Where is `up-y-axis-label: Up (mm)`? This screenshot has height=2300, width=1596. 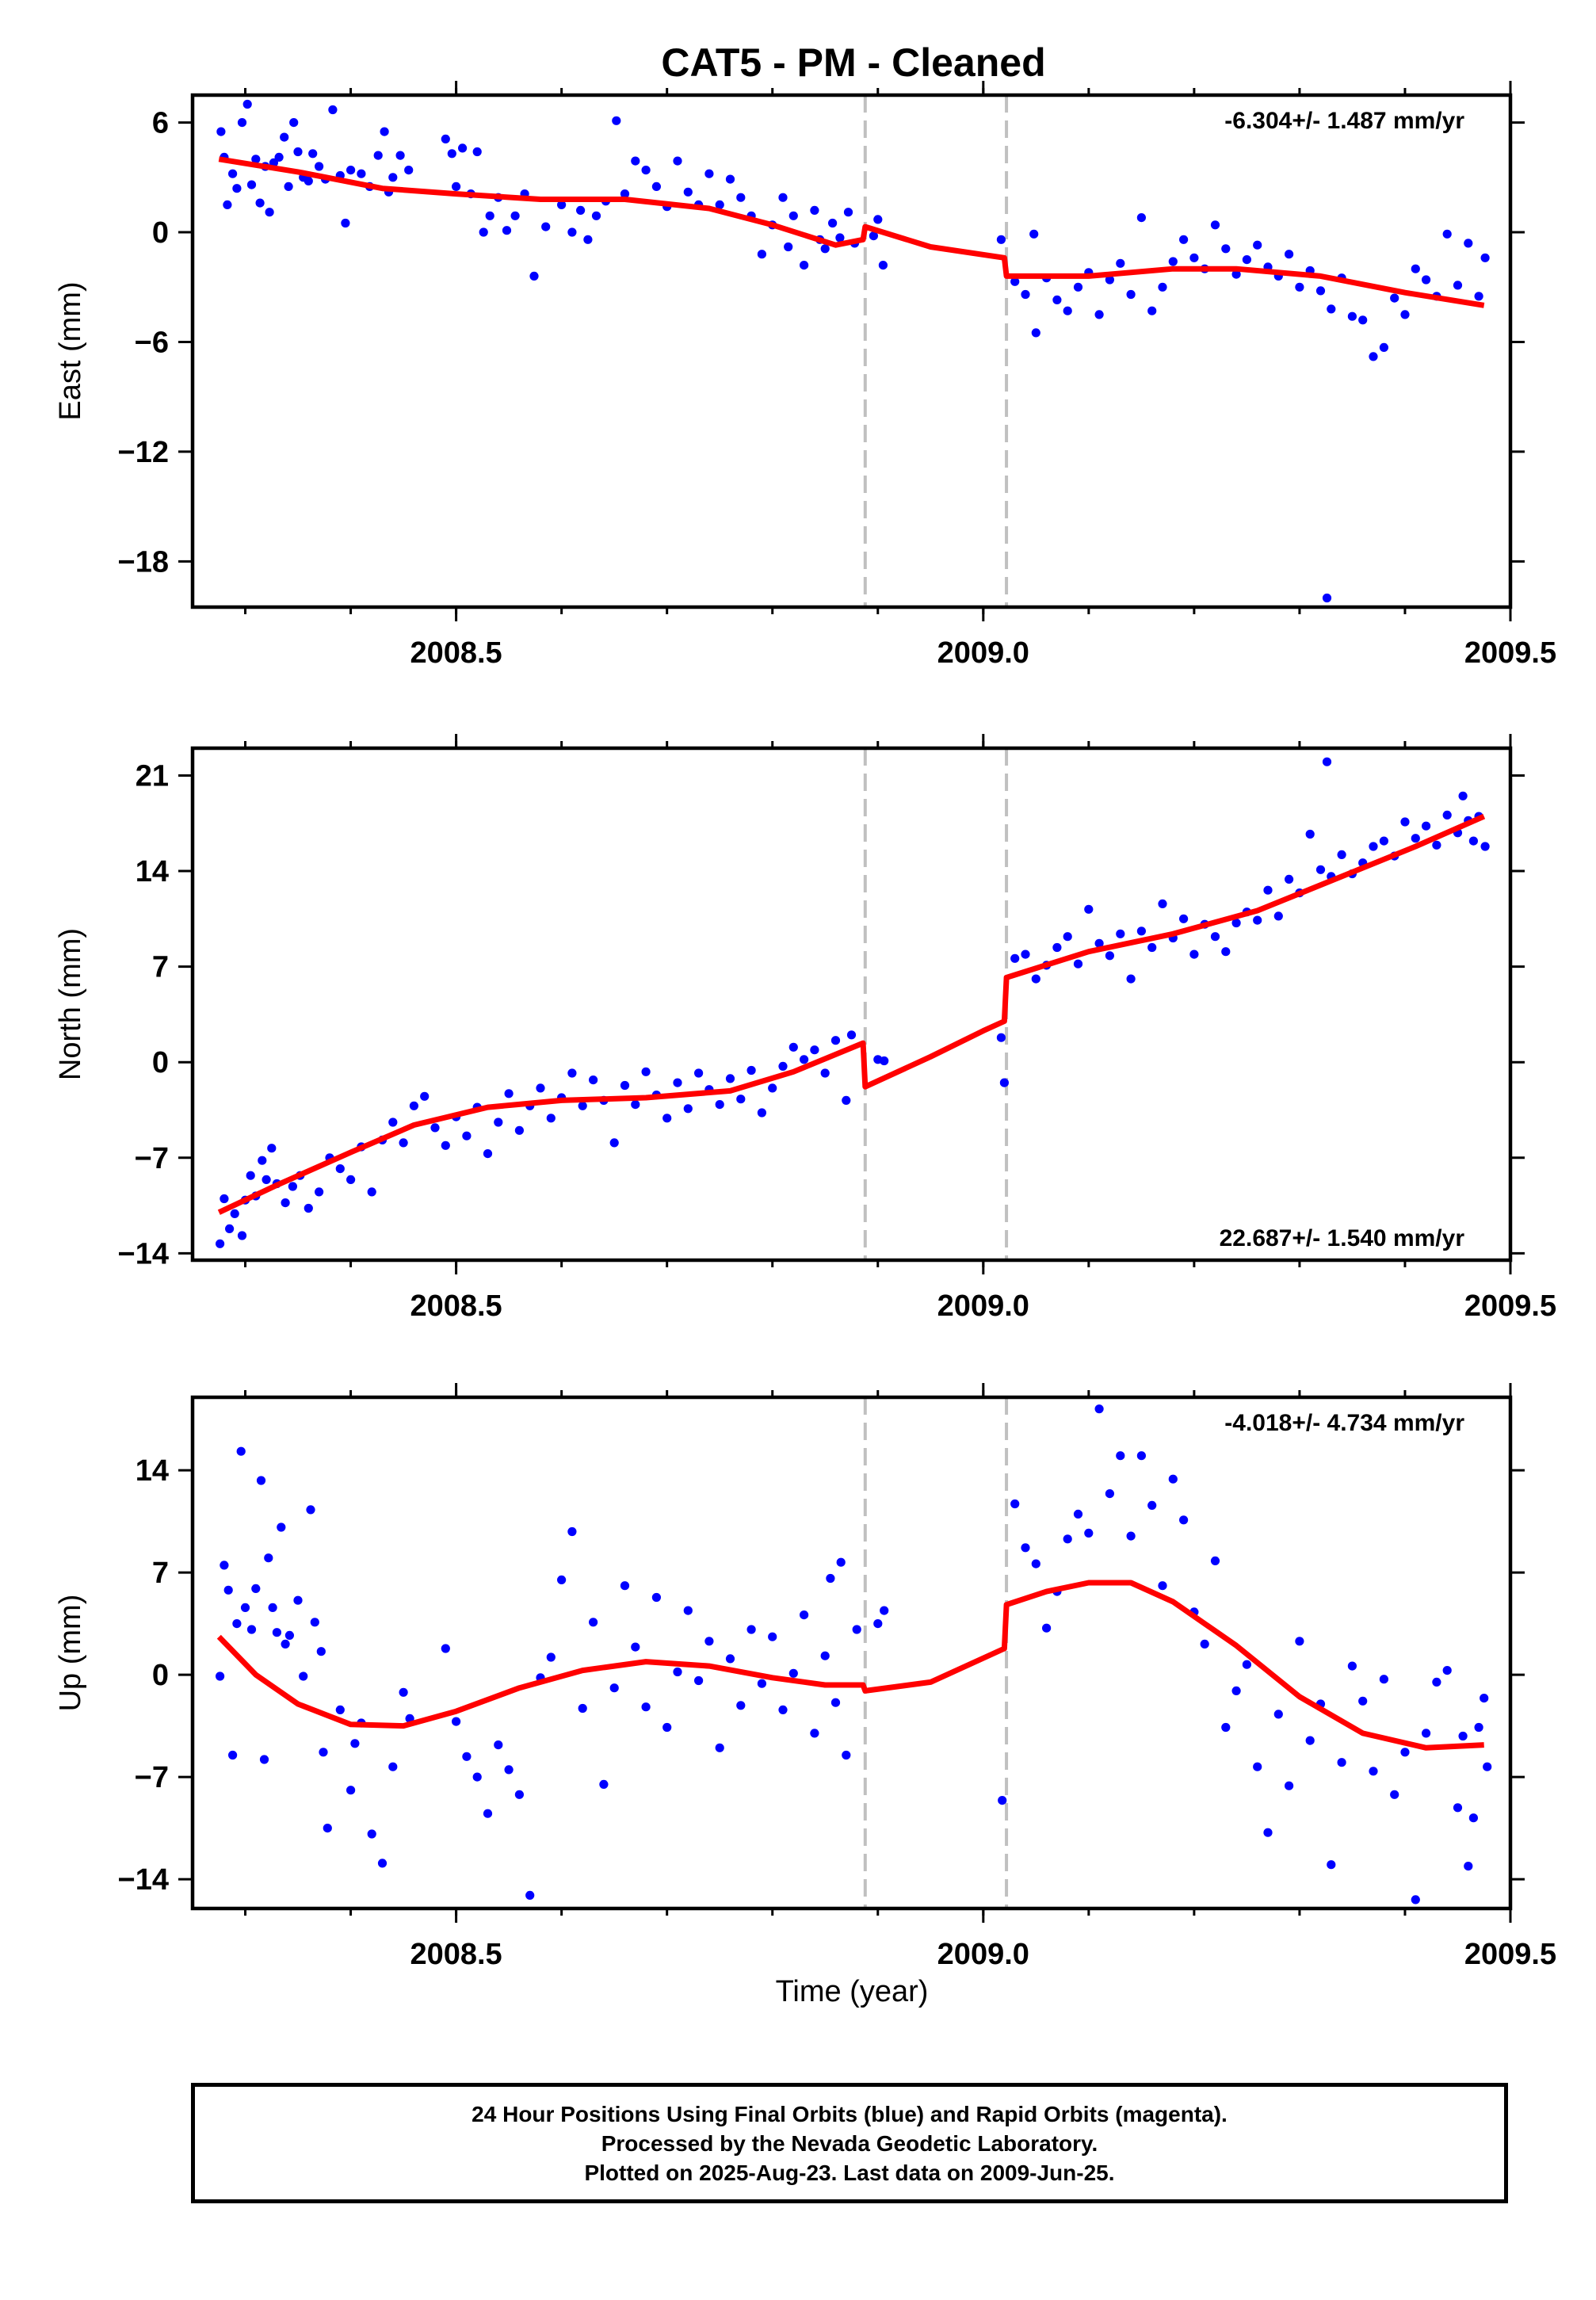 up-y-axis-label: Up (mm) is located at coordinates (70, 1653).